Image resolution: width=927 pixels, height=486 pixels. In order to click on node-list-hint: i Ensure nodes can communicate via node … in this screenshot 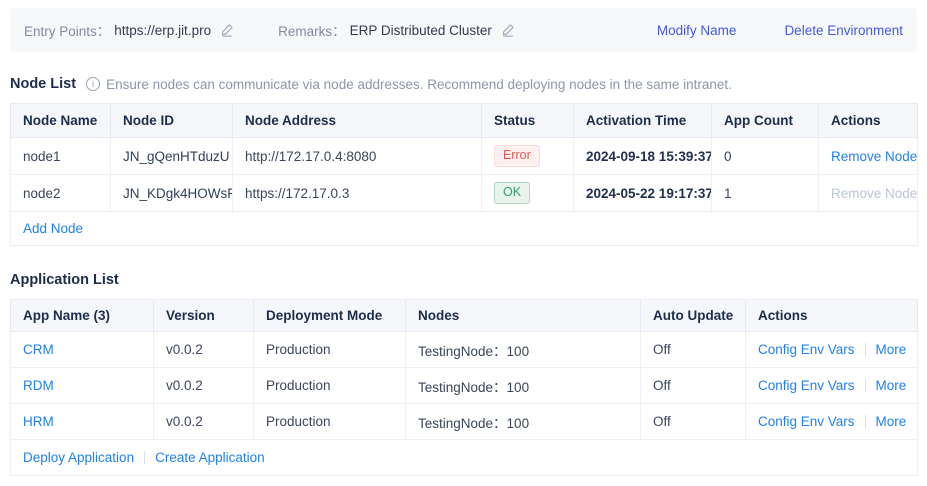, I will do `click(409, 84)`.